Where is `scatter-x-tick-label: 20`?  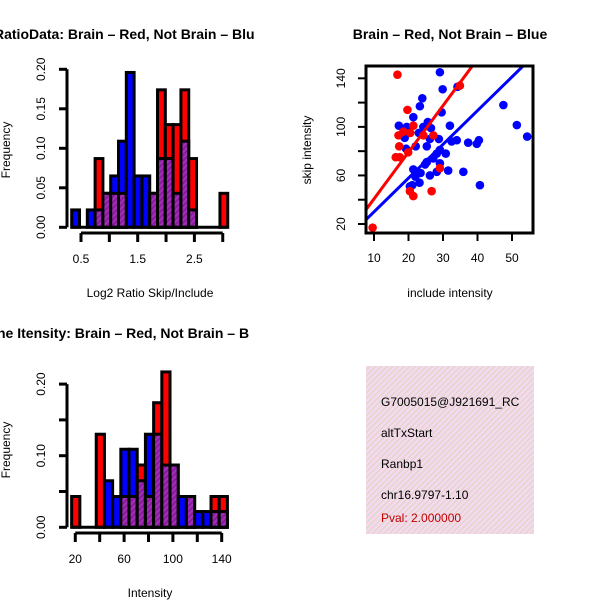 scatter-x-tick-label: 20 is located at coordinates (409, 258).